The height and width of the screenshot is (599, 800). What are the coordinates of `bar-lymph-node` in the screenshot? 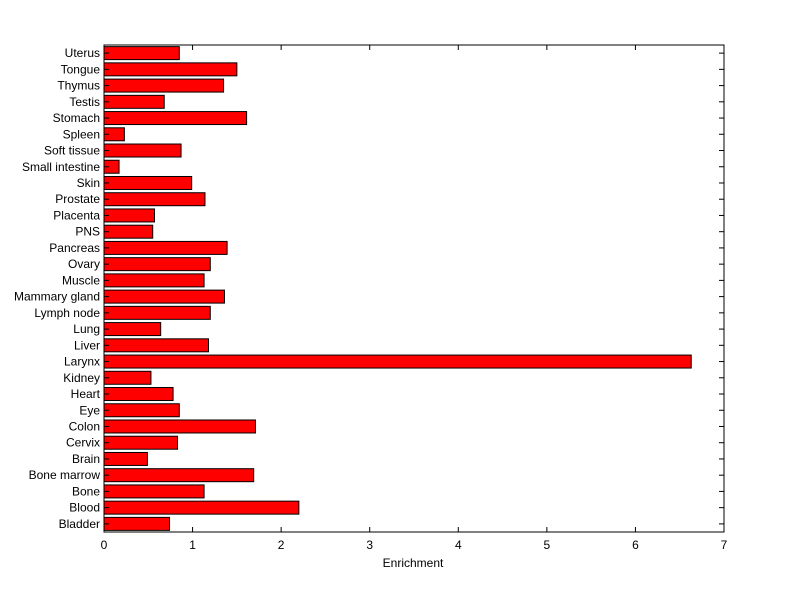 It's located at (157, 312).